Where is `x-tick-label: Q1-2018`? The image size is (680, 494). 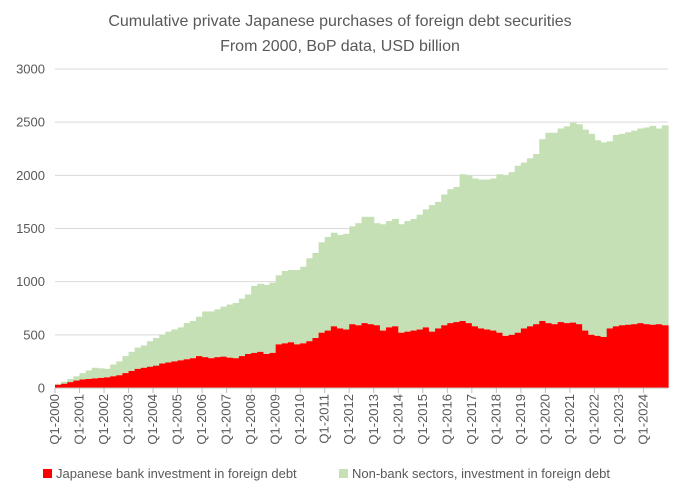 x-tick-label: Q1-2018 is located at coordinates (495, 419).